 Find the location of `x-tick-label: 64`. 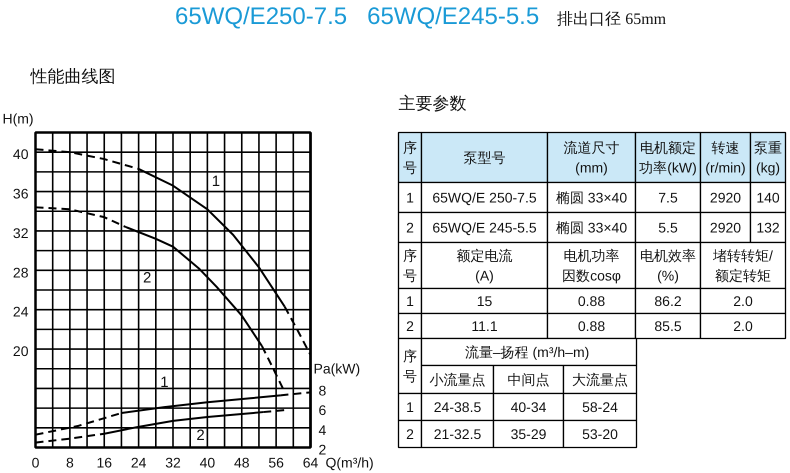

x-tick-label: 64 is located at coordinates (310, 462).